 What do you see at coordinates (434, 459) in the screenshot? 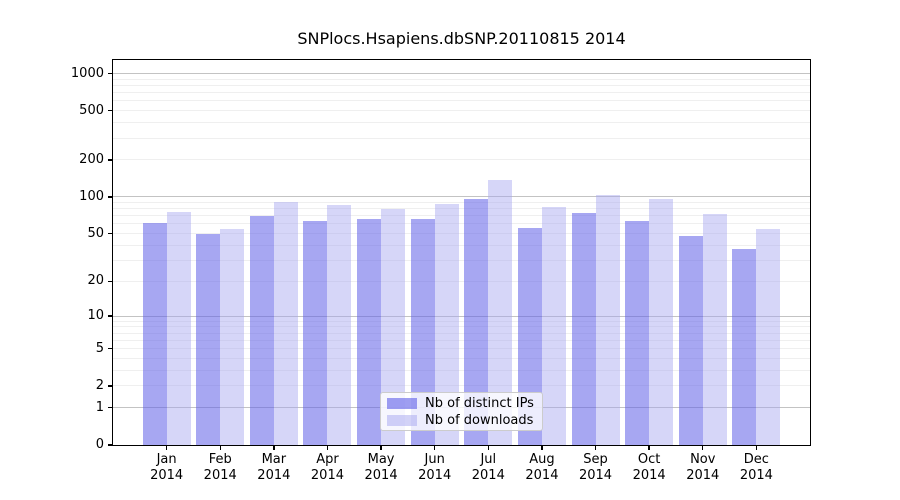
I see `x-tick-label-month: Jun` at bounding box center [434, 459].